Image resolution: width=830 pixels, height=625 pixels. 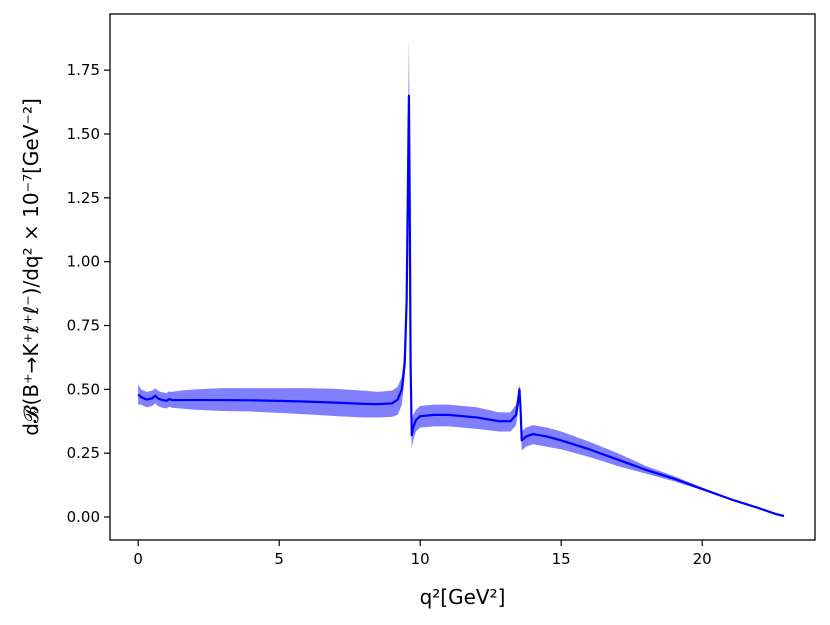 I want to click on x-tick-label: 10, so click(x=420, y=559).